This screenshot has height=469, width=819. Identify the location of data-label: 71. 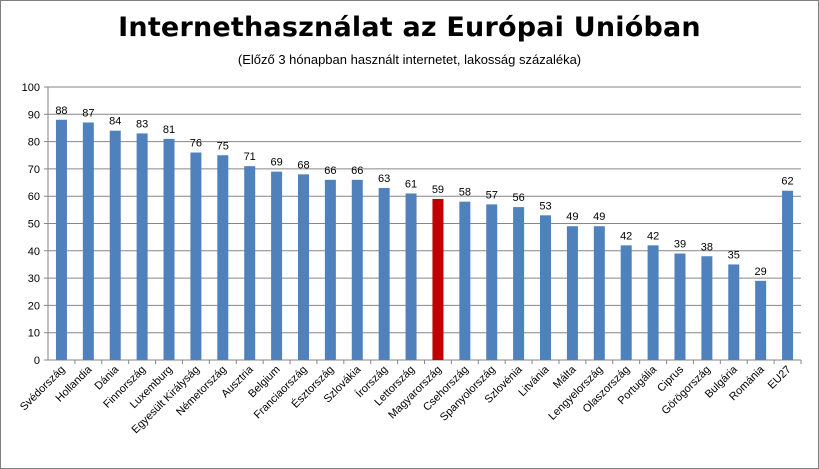
(250, 157).